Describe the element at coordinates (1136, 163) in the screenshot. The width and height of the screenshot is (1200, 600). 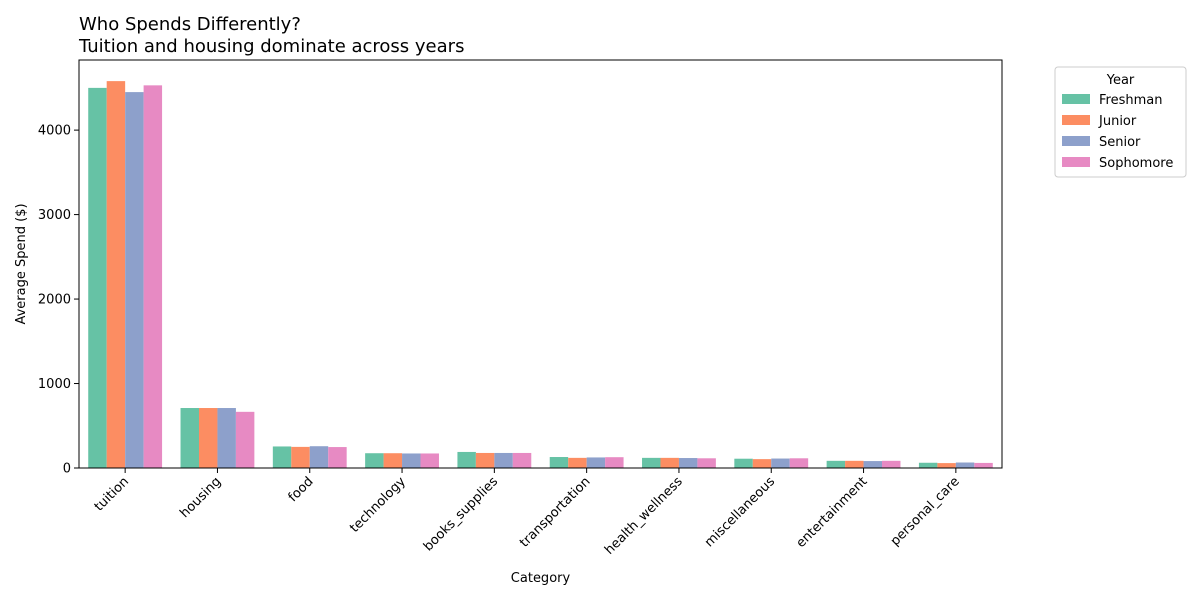
I see `legend-label-sophomore: Sophomore` at that location.